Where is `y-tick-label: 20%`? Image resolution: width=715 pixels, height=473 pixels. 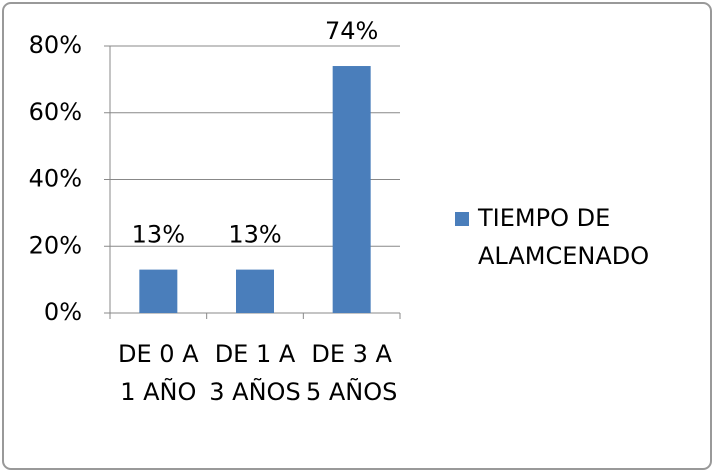 y-tick-label: 20% is located at coordinates (55, 245).